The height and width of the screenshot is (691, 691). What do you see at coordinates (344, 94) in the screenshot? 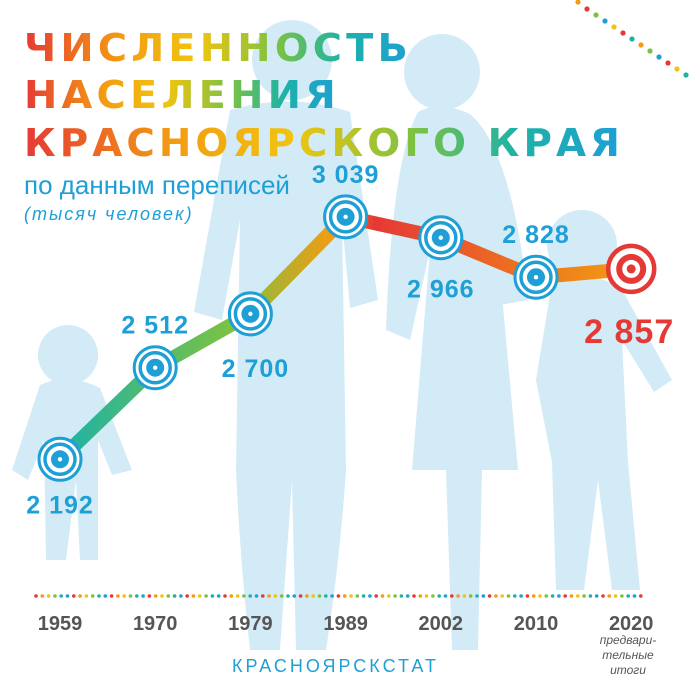
I see `page-title-line-2: НАСЕЛЕНИЯ` at bounding box center [344, 94].